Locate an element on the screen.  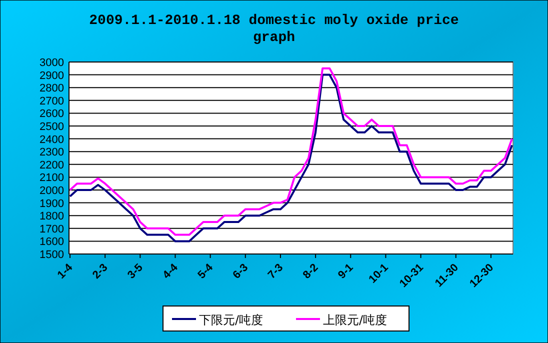
x-tick-label: 4-4 is located at coordinates (170, 271).